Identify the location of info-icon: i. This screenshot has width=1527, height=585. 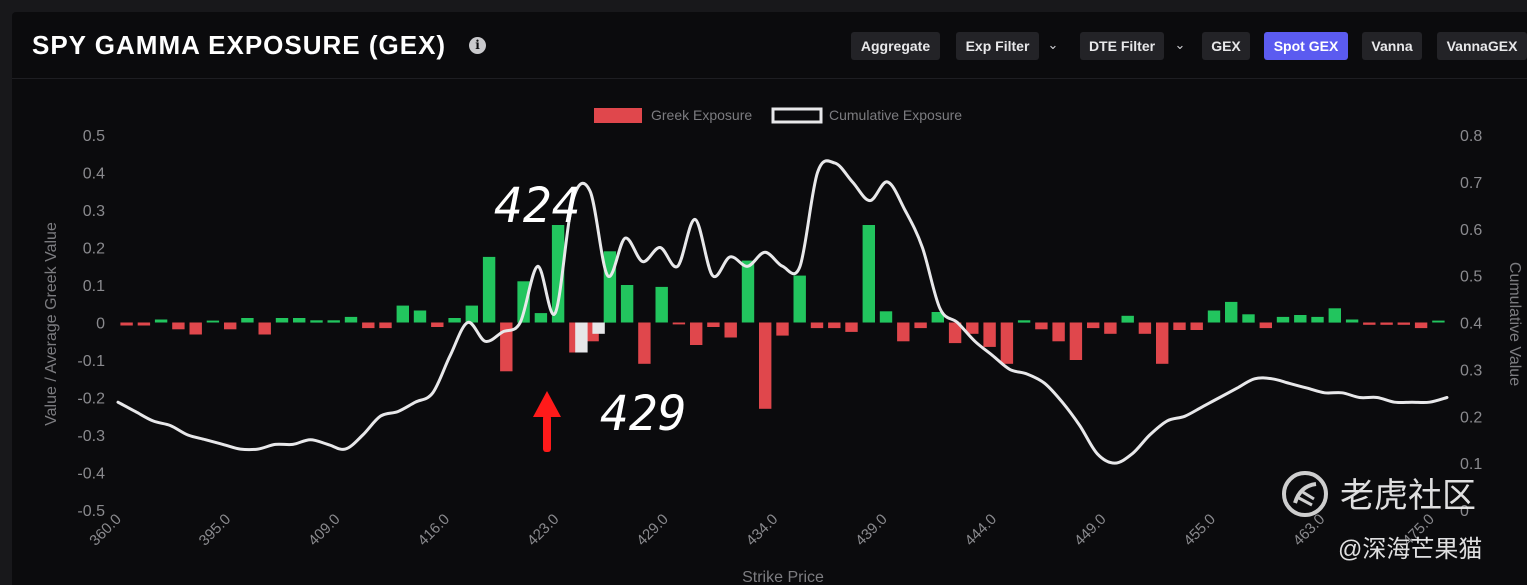
(477, 45).